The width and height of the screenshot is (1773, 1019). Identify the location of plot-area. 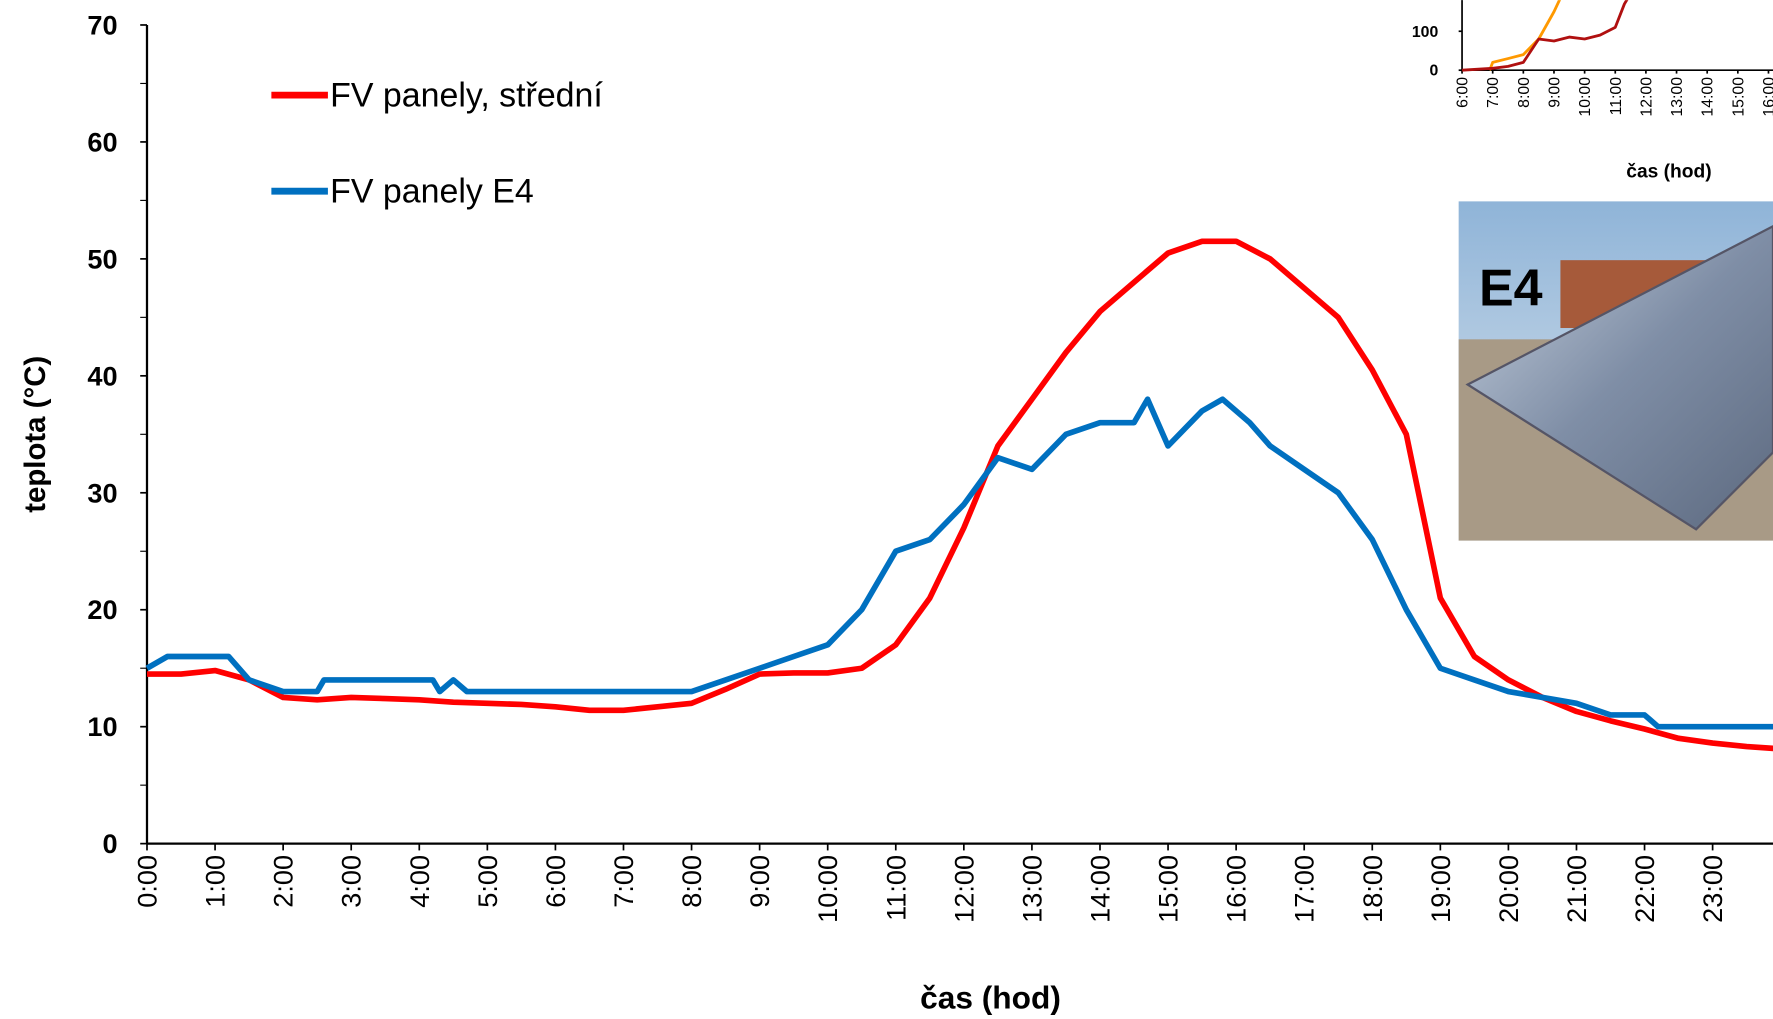
(1545, 36).